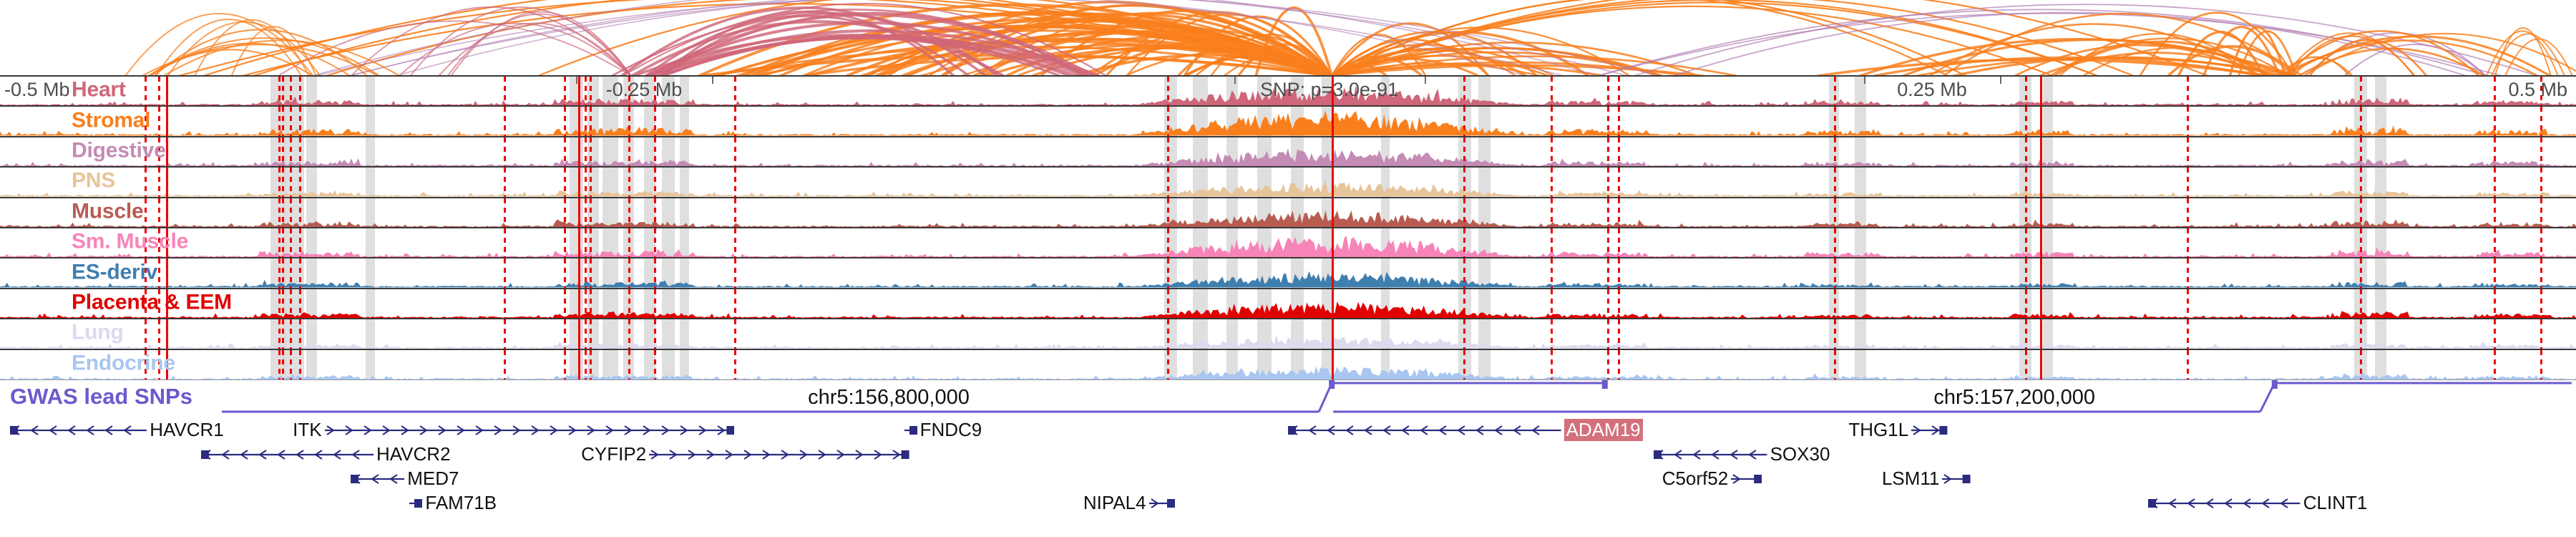  What do you see at coordinates (1910, 478) in the screenshot?
I see `gene-label-lsm11: LSM11` at bounding box center [1910, 478].